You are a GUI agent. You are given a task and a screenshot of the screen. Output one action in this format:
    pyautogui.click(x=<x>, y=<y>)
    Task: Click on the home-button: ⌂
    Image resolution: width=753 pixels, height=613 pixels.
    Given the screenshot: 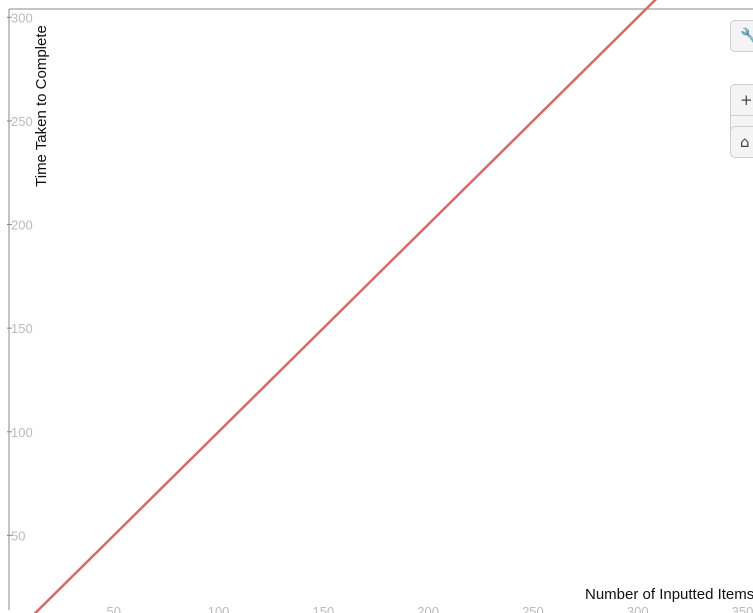 What is the action you would take?
    pyautogui.click(x=741, y=142)
    